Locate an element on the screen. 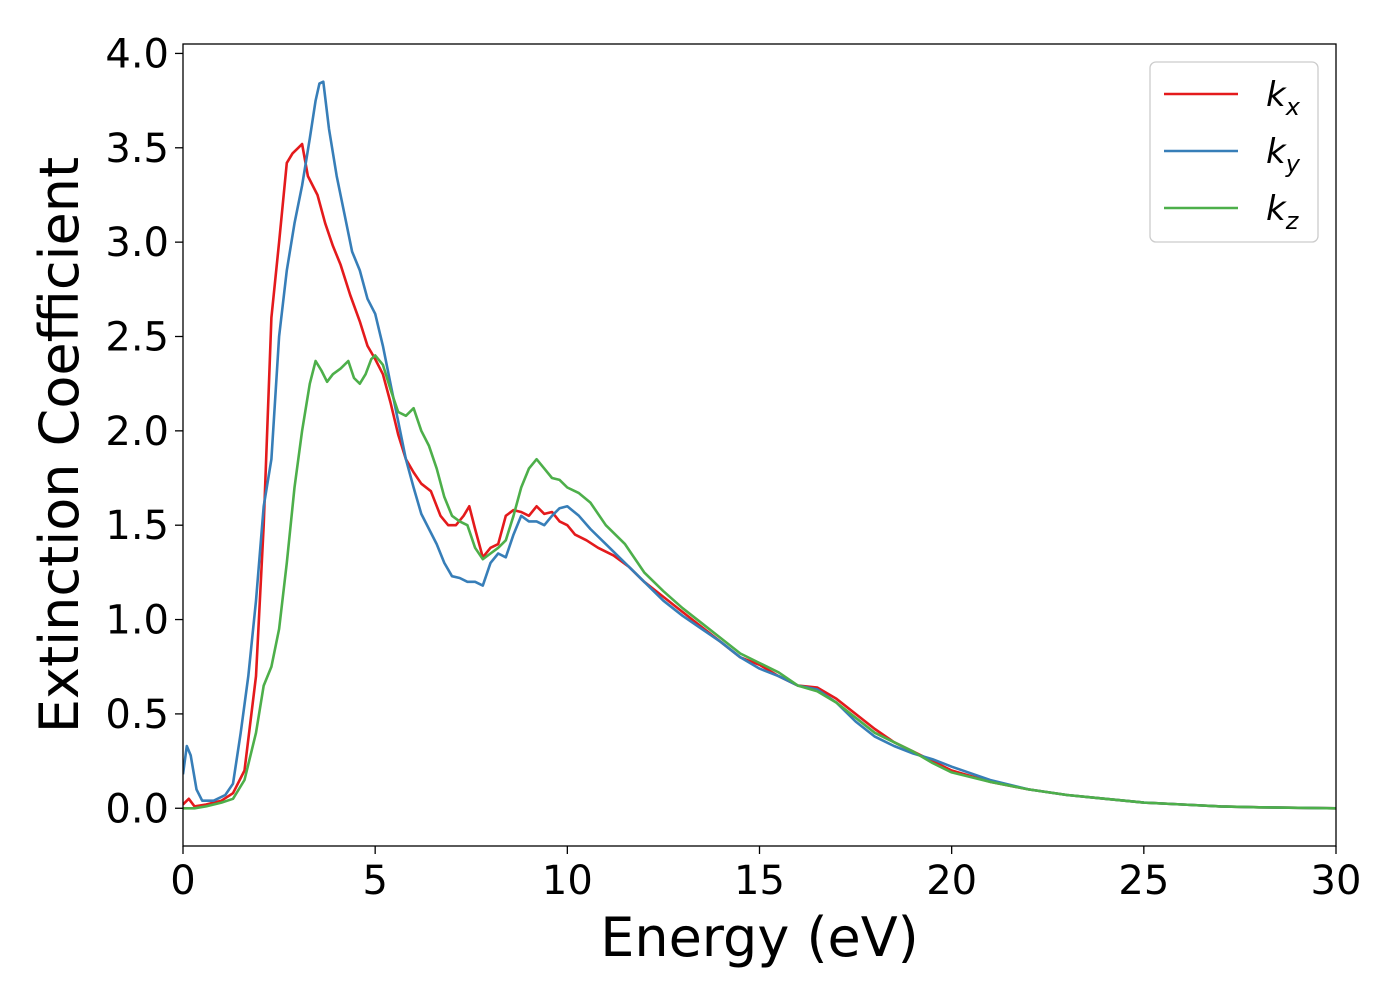  y-tick-label: 2.0 is located at coordinates (137, 432).